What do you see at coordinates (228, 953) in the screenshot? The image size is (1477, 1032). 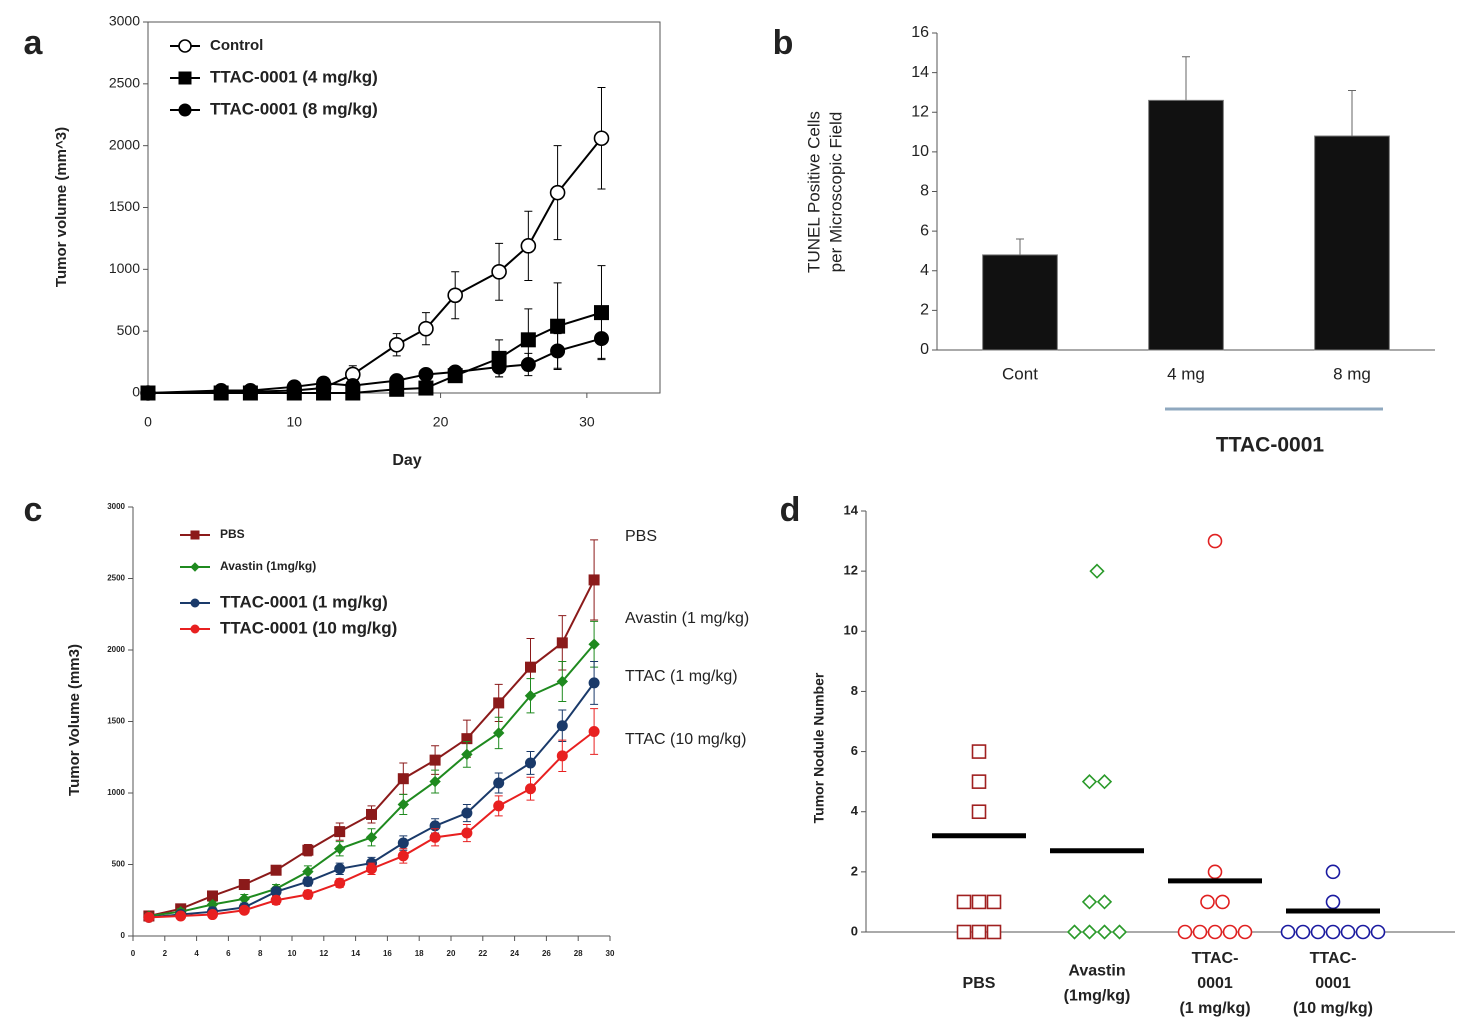 I see `x-tick-label: 6` at bounding box center [228, 953].